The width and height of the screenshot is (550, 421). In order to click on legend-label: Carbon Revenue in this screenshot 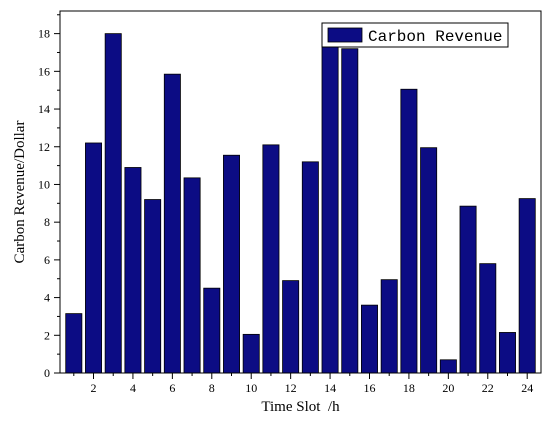, I will do `click(435, 37)`.